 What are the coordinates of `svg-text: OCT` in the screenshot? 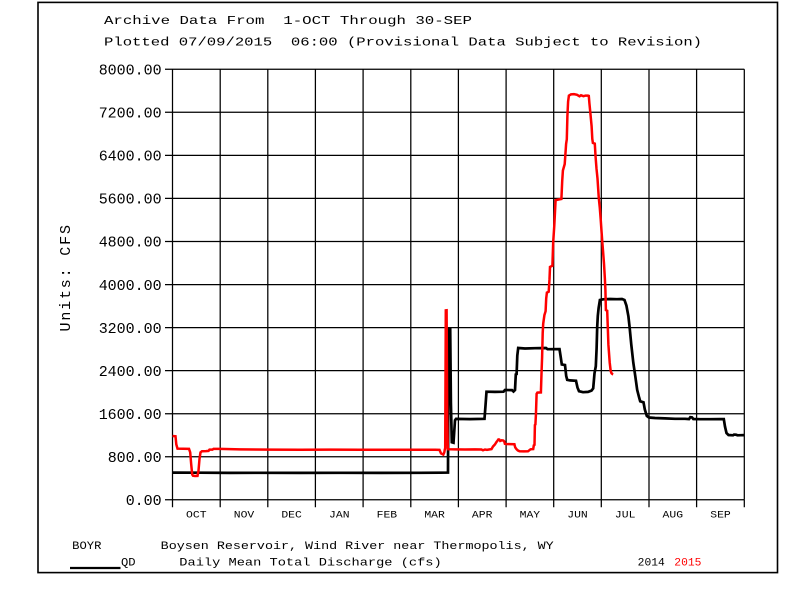 It's located at (196, 516).